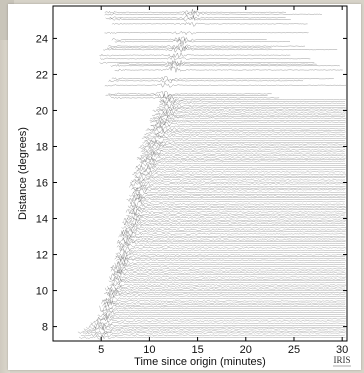 The image size is (364, 373). Describe the element at coordinates (197, 350) in the screenshot. I see `x-tick-label: 15` at that location.